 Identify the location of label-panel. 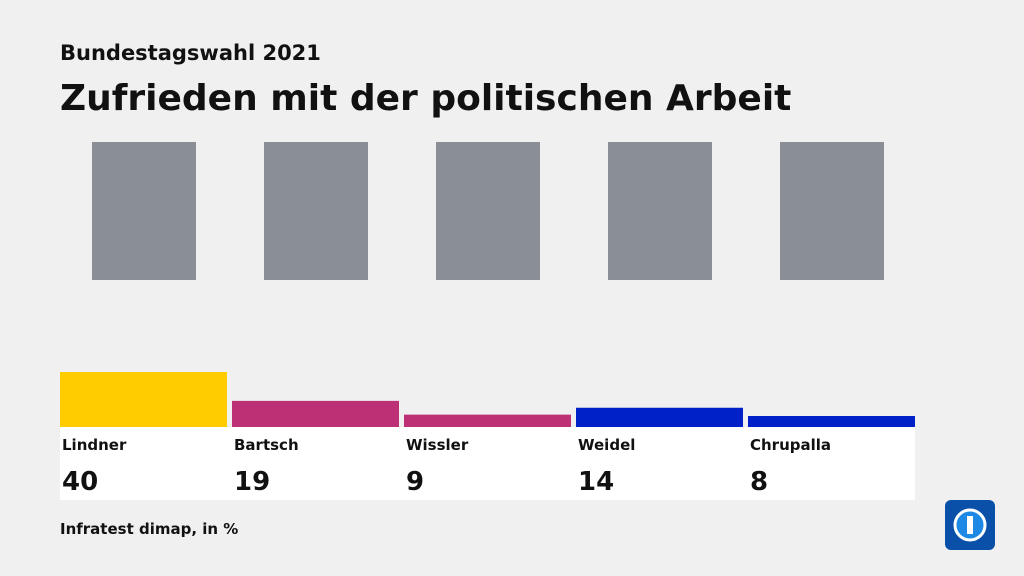
(487, 463).